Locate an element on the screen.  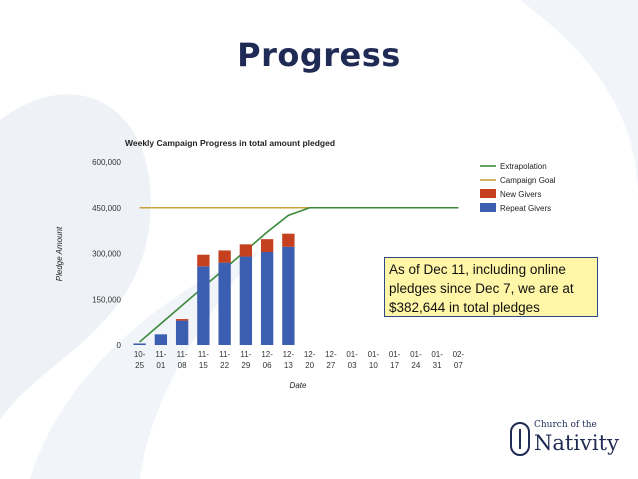
y-tick-label: 600,000 is located at coordinates (106, 162).